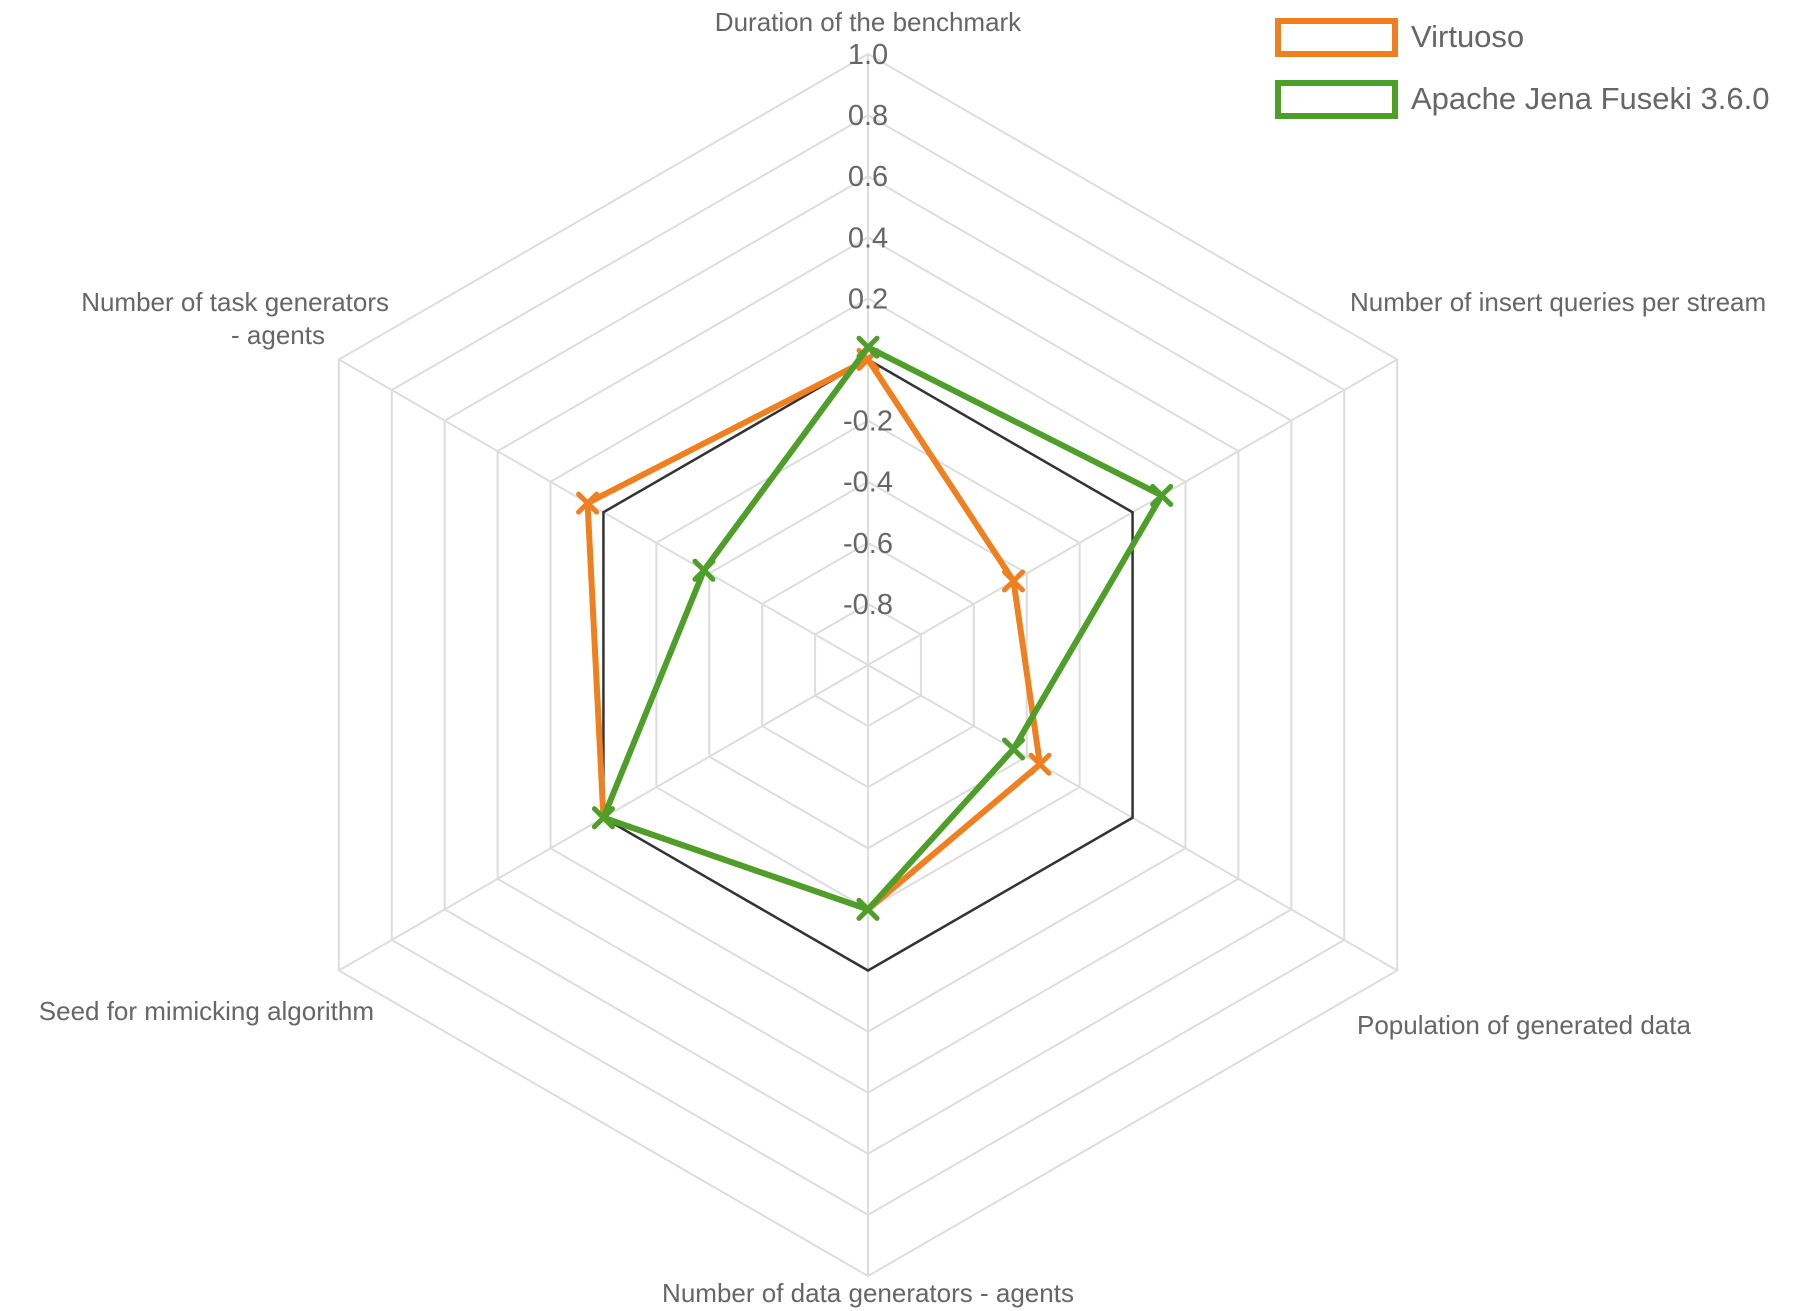  I want to click on legend-item-fuseki: Apache Jena Fuseki 3.6.0, so click(1522, 99).